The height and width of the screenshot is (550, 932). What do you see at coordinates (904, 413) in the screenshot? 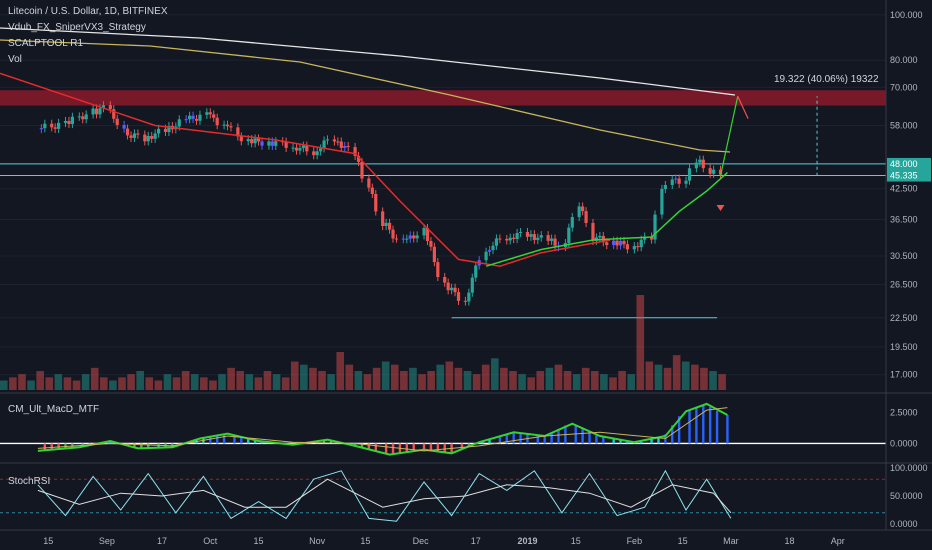
I see `macd-tick-label: 2.5000` at bounding box center [904, 413].